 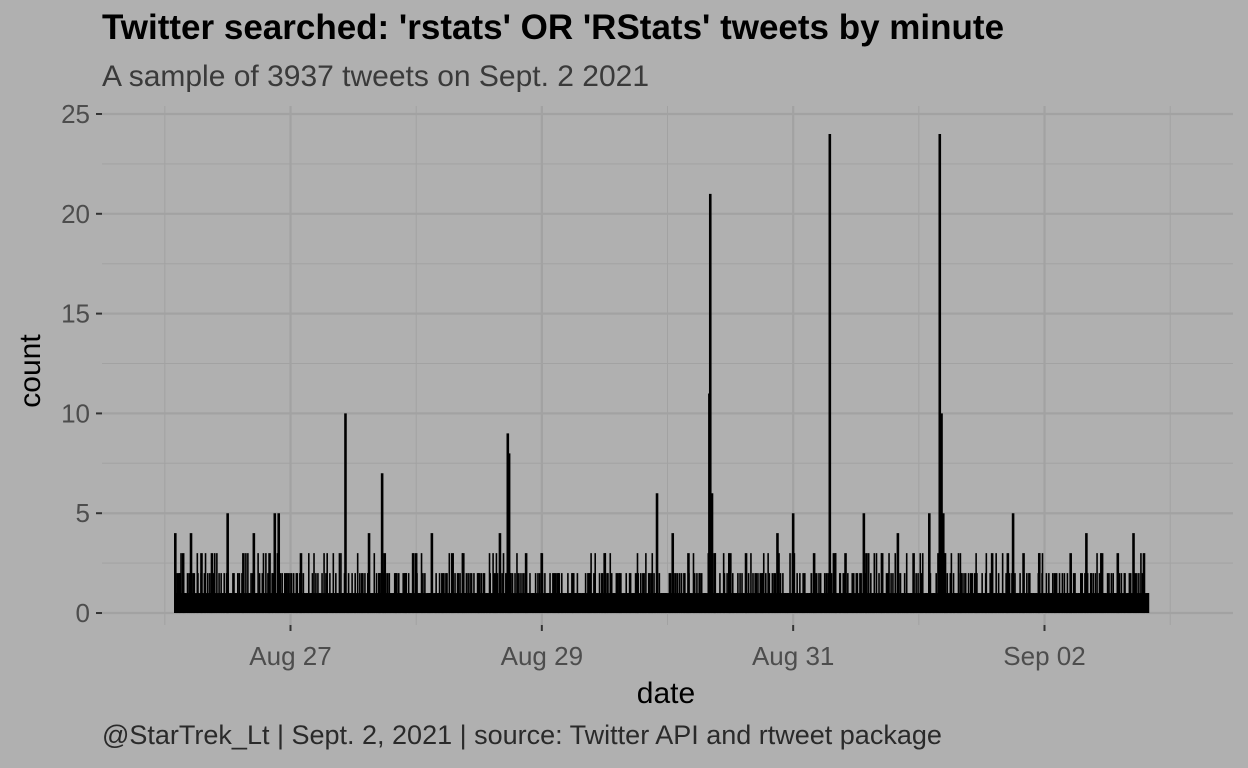 I want to click on y-axis-title: count, so click(x=30, y=371).